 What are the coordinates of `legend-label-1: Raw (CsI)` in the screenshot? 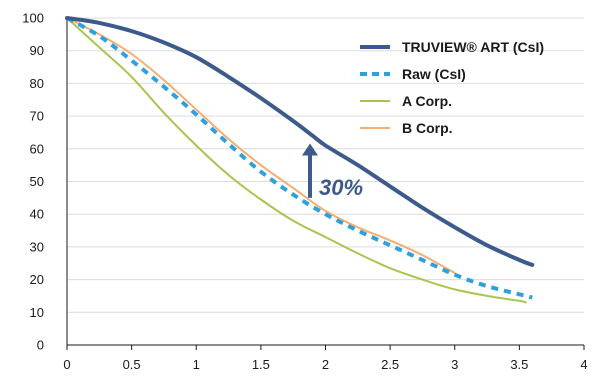 It's located at (434, 74).